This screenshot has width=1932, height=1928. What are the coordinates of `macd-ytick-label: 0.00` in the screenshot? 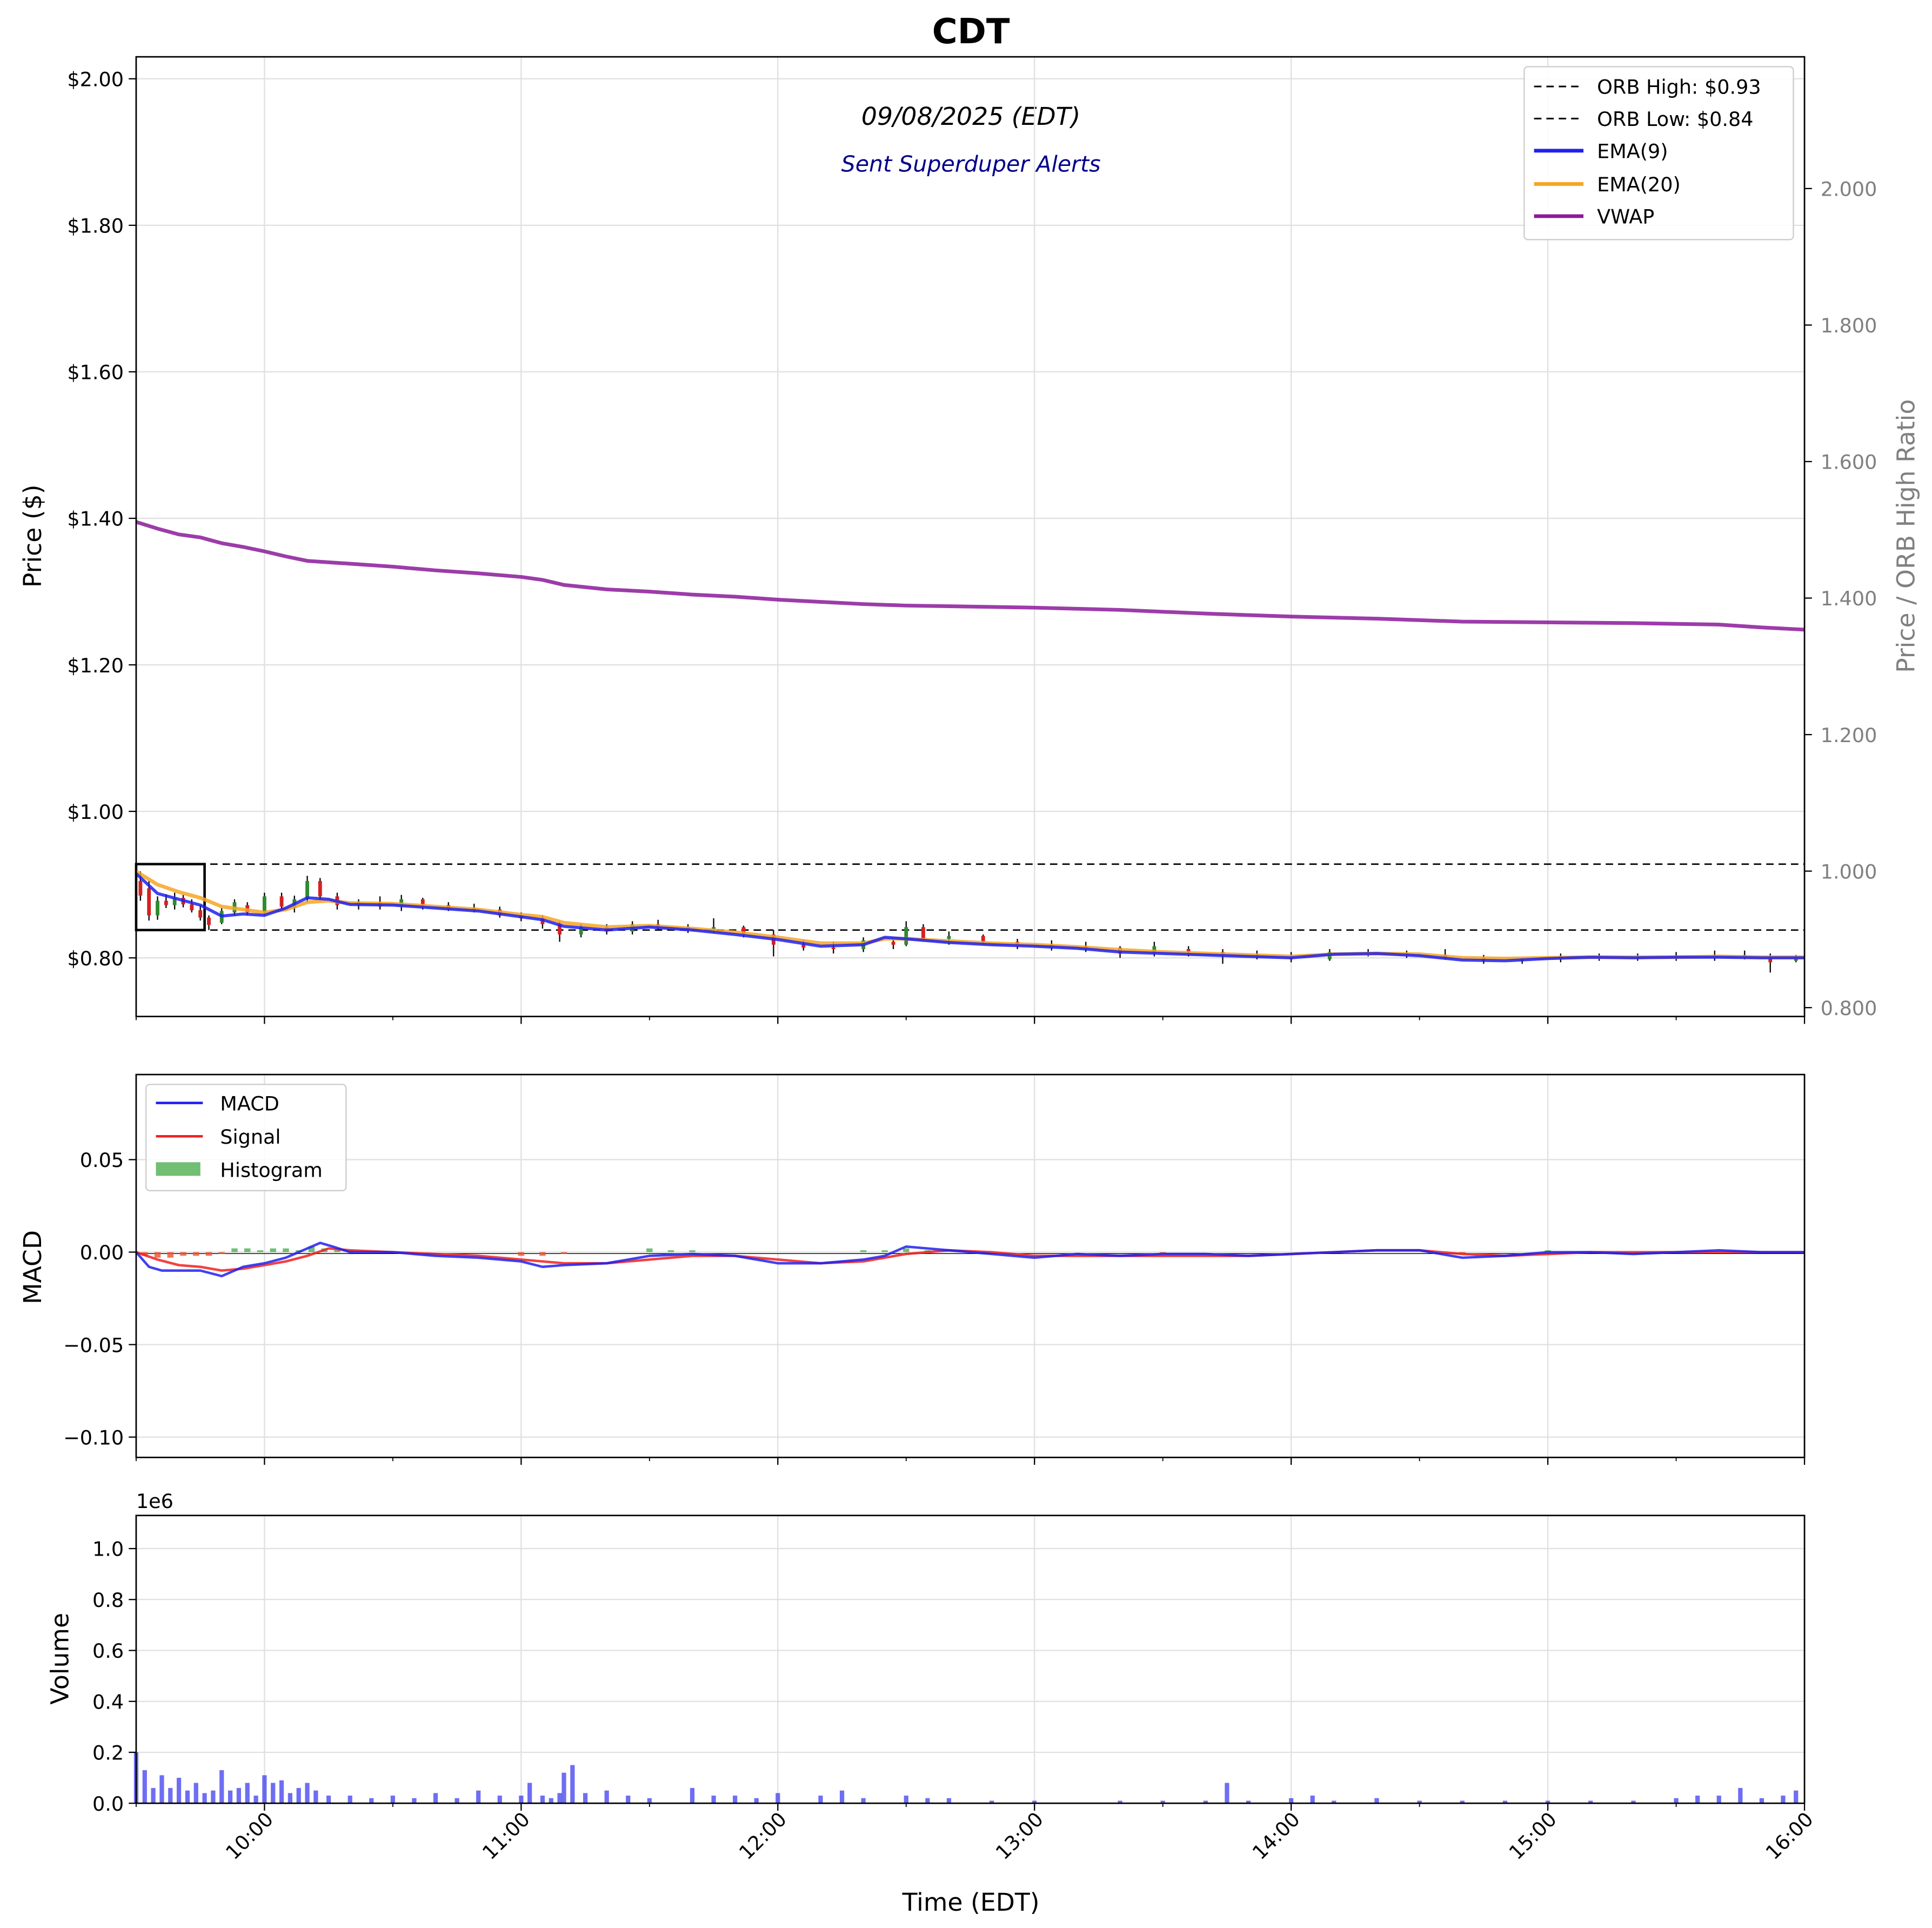 It's located at (102, 1253).